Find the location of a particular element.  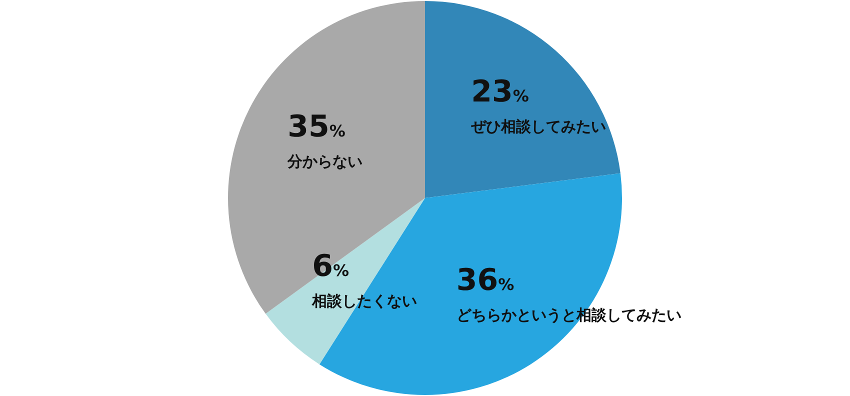

data-label: 6% is located at coordinates (330, 266).